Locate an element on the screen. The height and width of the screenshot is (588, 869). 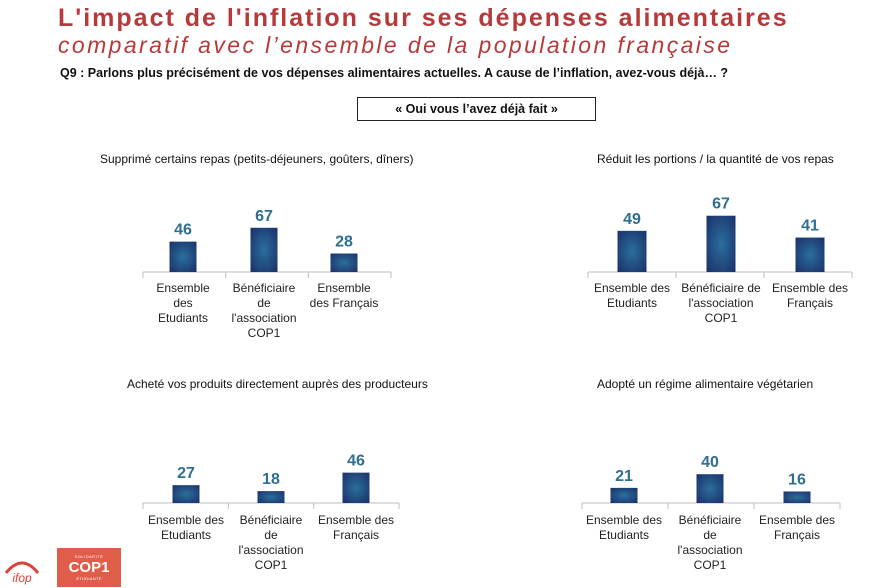
cop1-logo-main: COP1 is located at coordinates (89, 567).